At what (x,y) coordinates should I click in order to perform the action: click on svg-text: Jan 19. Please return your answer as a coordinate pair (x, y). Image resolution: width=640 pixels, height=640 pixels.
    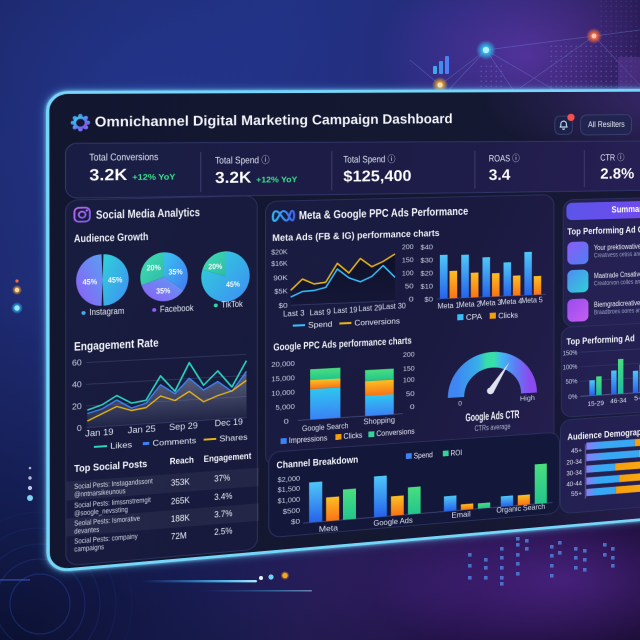
    Looking at the image, I should click on (99, 433).